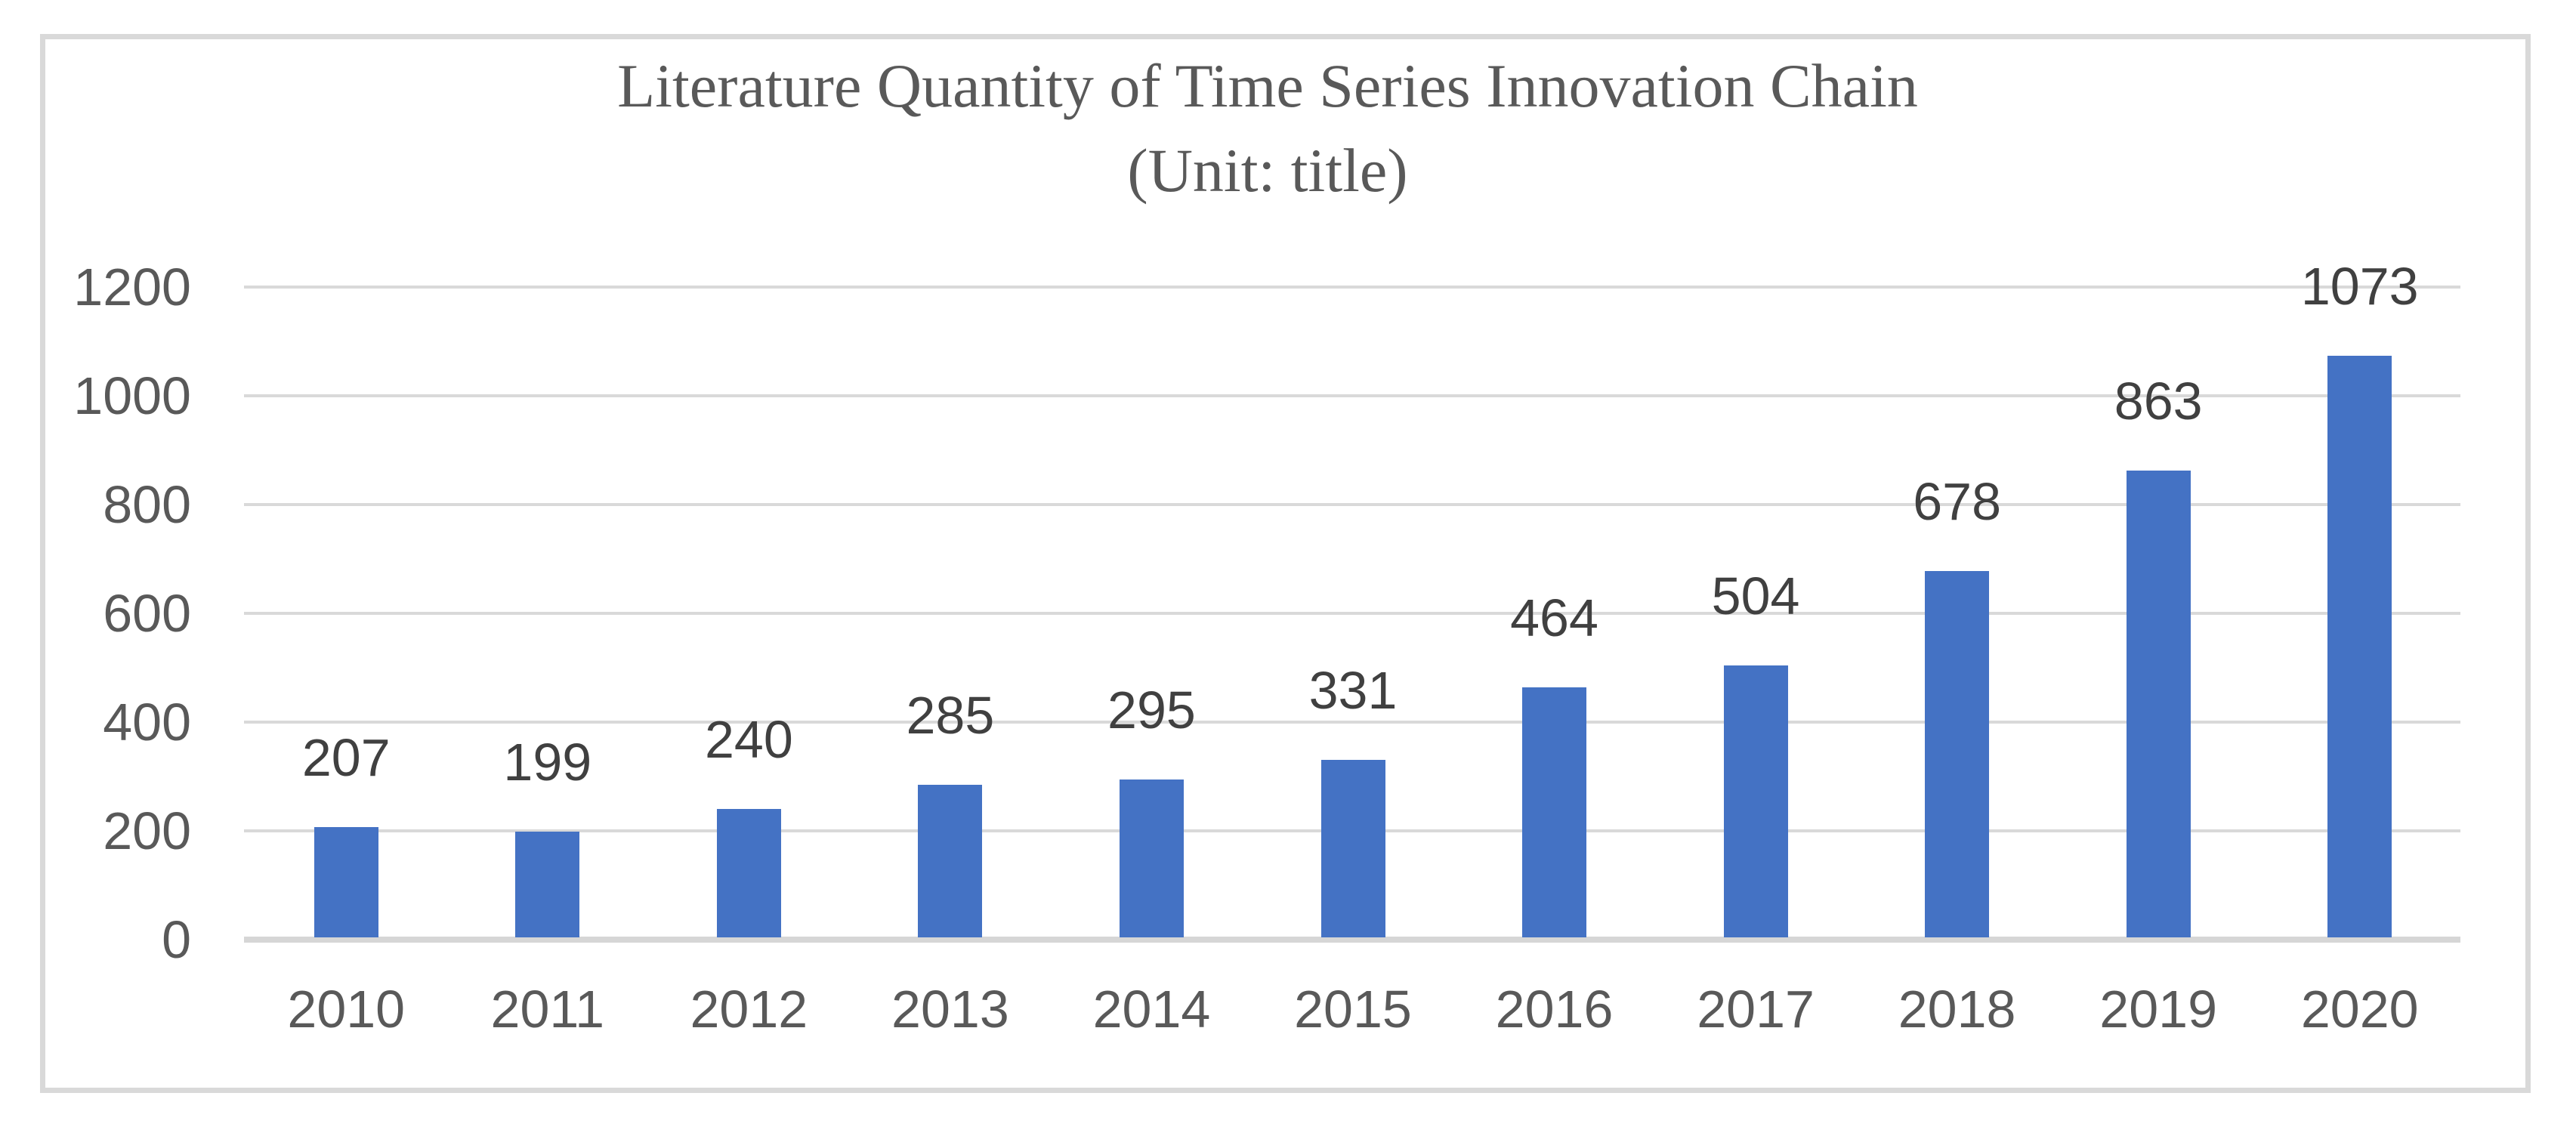 Image resolution: width=2576 pixels, height=1133 pixels. I want to click on bar-data-label-2018: 678, so click(1957, 501).